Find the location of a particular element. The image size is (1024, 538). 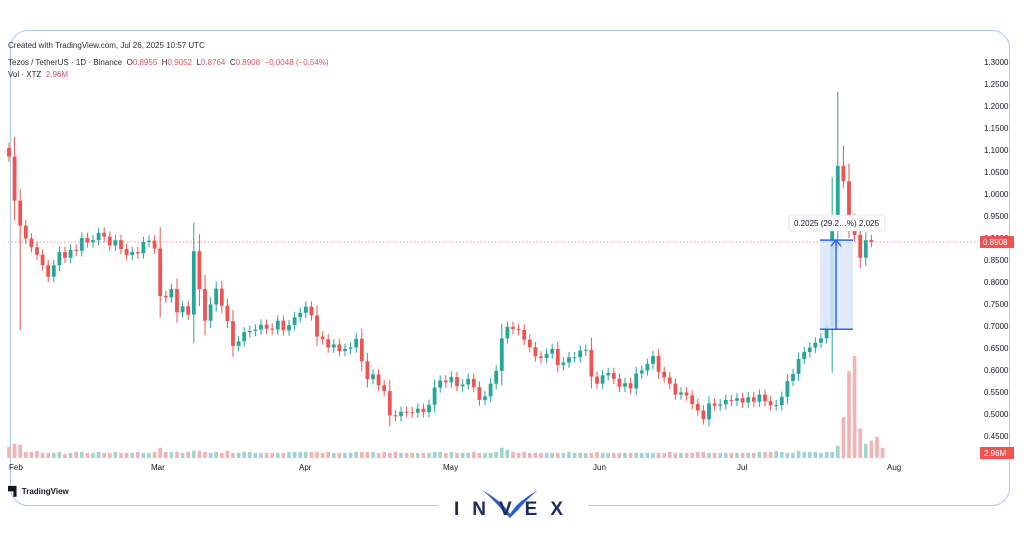

volume-legend-label: Vol · XTZ is located at coordinates (25, 74).